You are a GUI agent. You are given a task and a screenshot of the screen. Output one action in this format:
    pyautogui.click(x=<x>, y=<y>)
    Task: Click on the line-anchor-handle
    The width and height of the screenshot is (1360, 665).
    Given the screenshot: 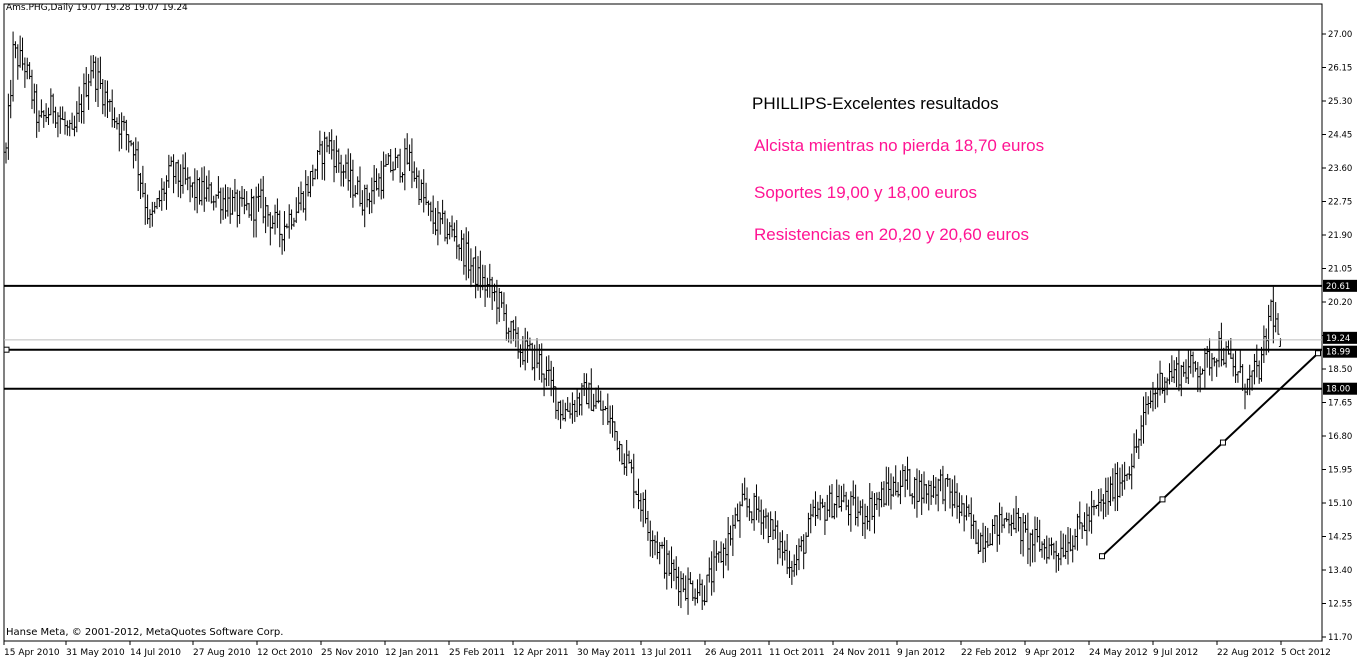 What is the action you would take?
    pyautogui.click(x=6, y=349)
    